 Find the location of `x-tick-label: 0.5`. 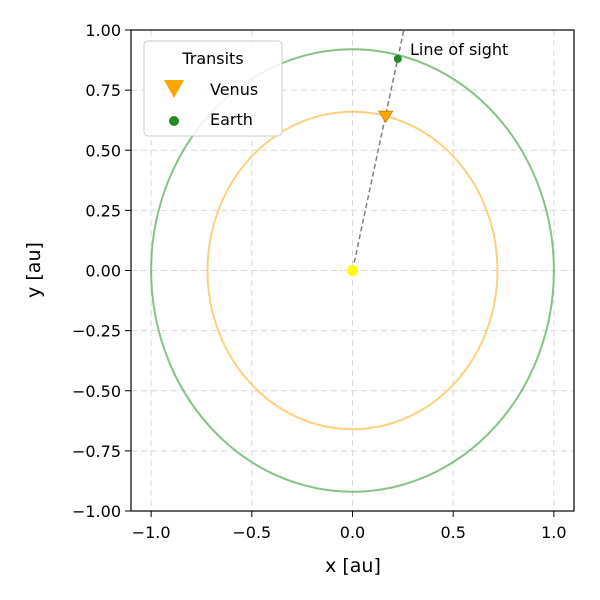

x-tick-label: 0.5 is located at coordinates (452, 532).